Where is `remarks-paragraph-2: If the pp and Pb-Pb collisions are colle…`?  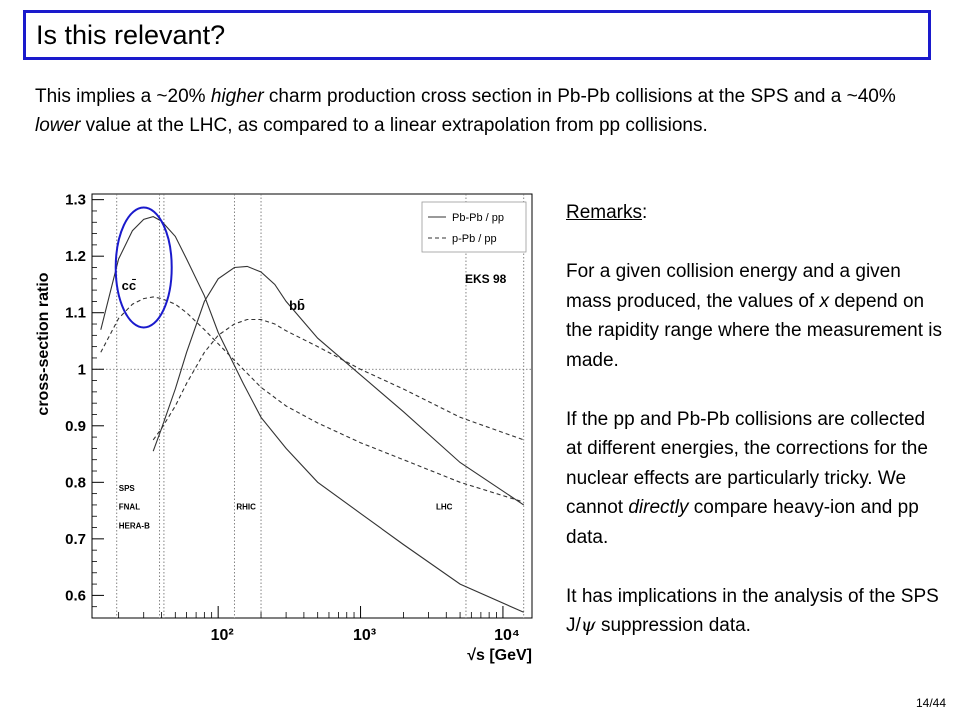 remarks-paragraph-2: If the pp and Pb-Pb collisions are colle… is located at coordinates (756, 479).